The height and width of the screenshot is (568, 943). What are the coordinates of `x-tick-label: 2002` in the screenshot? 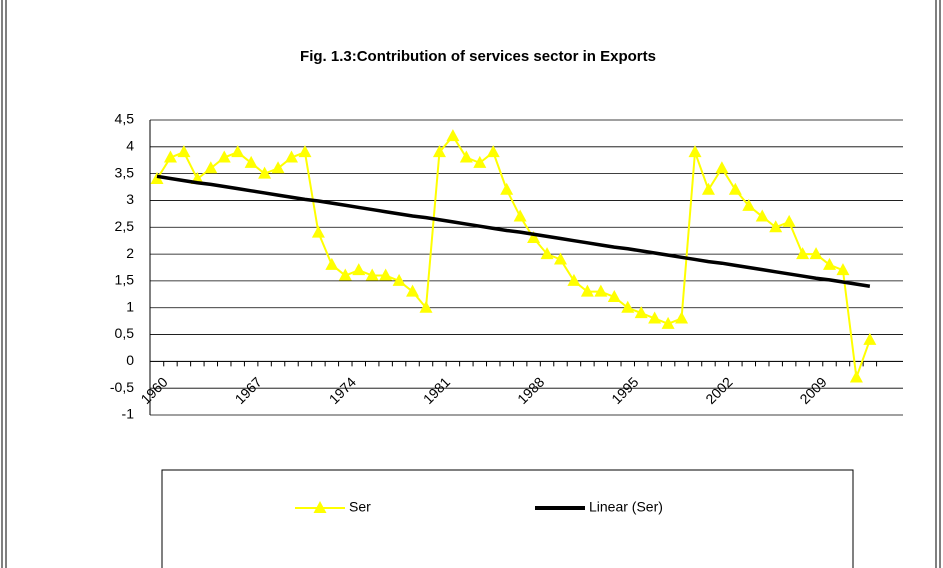 It's located at (718, 390).